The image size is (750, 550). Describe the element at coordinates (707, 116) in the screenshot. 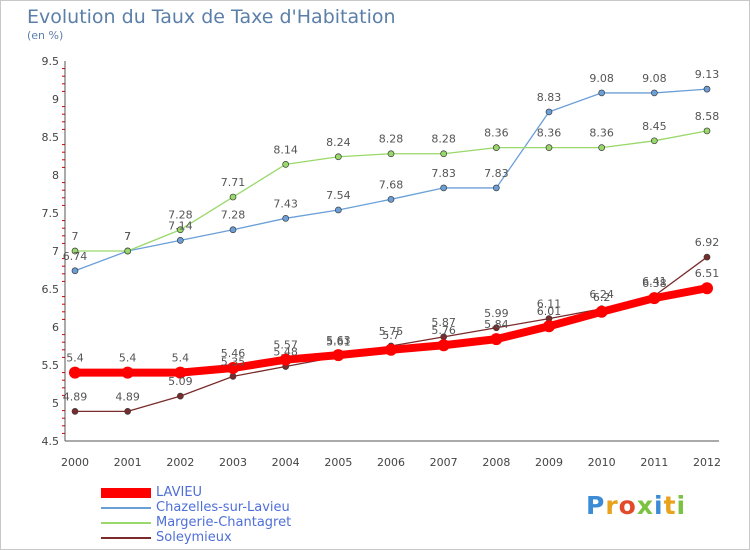

I see `data-label: 8.58` at that location.